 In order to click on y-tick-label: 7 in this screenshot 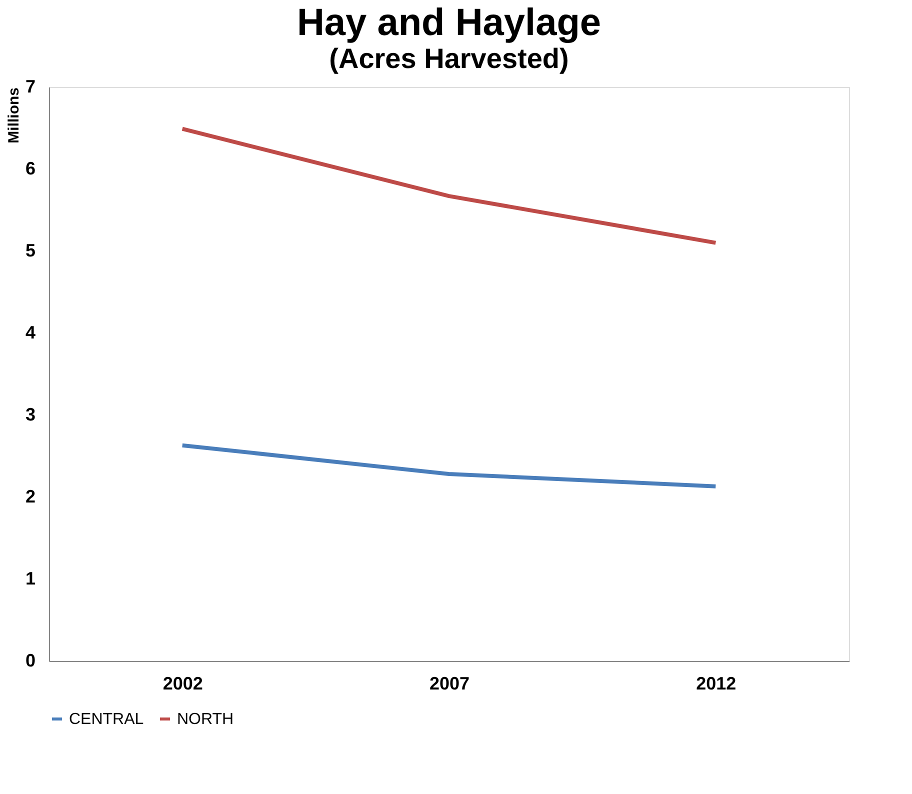, I will do `click(30, 86)`.